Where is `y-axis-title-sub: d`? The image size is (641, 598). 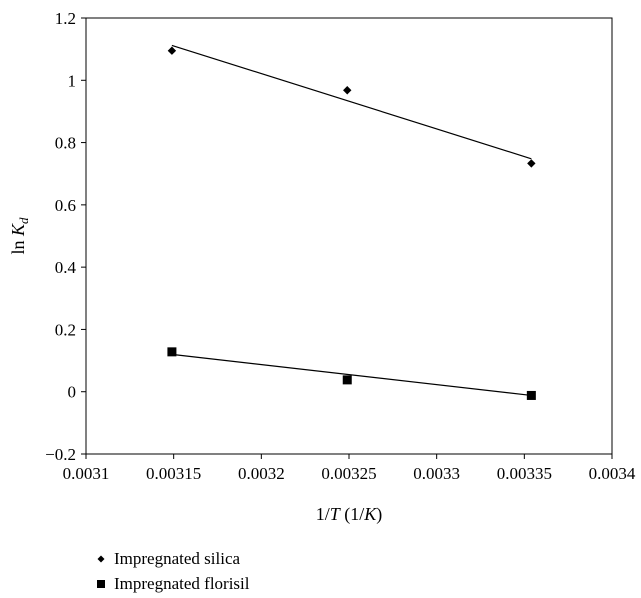 y-axis-title-sub: d is located at coordinates (23, 220).